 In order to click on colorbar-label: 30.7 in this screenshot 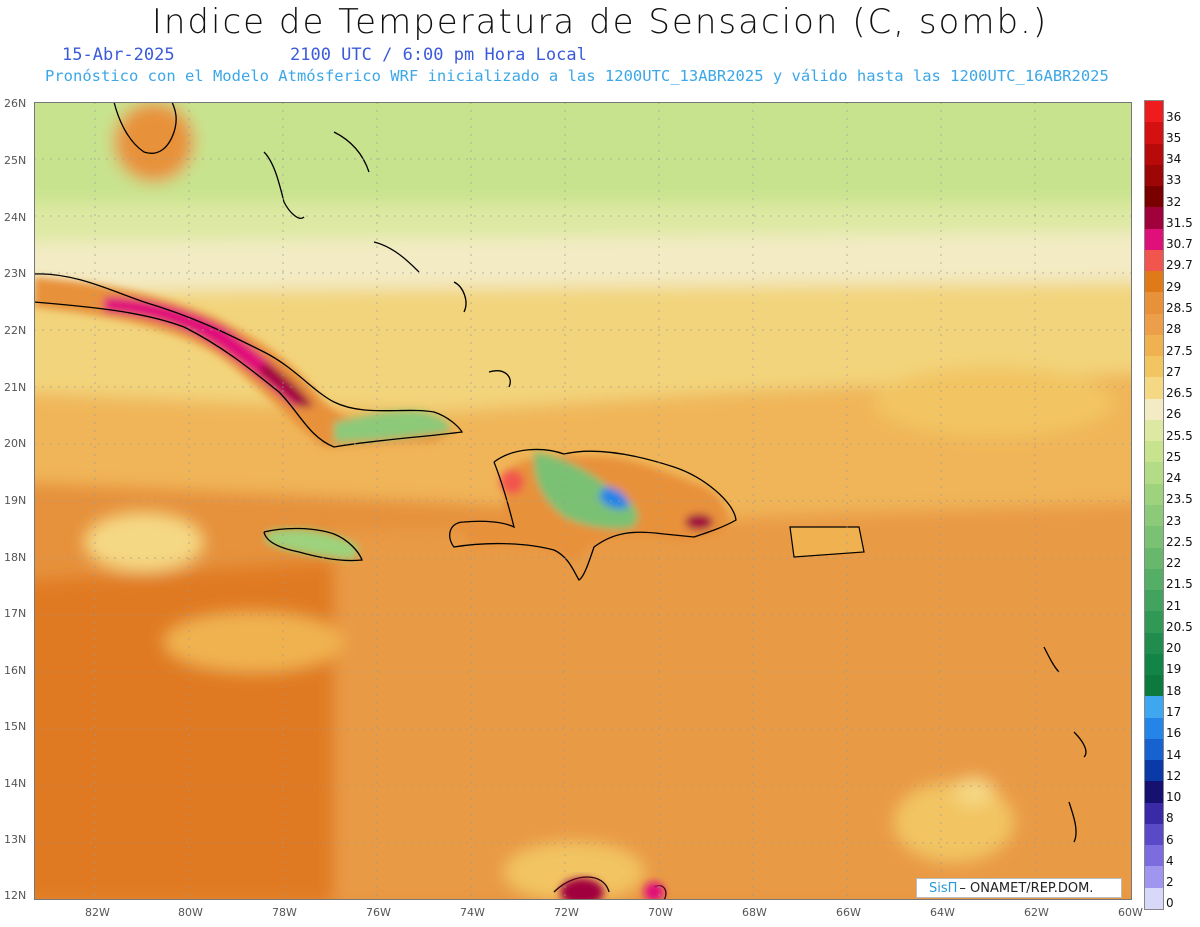, I will do `click(1179, 244)`.